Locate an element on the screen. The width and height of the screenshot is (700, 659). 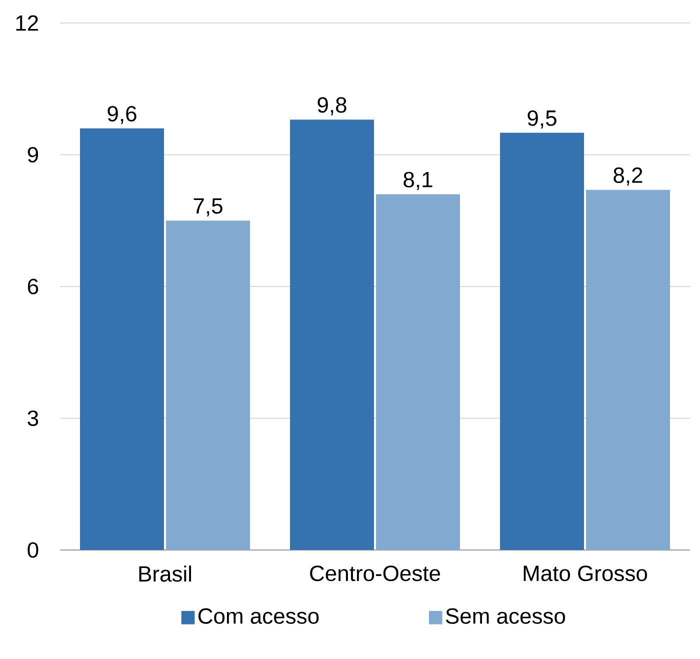
text: 9,6 is located at coordinates (122, 115).